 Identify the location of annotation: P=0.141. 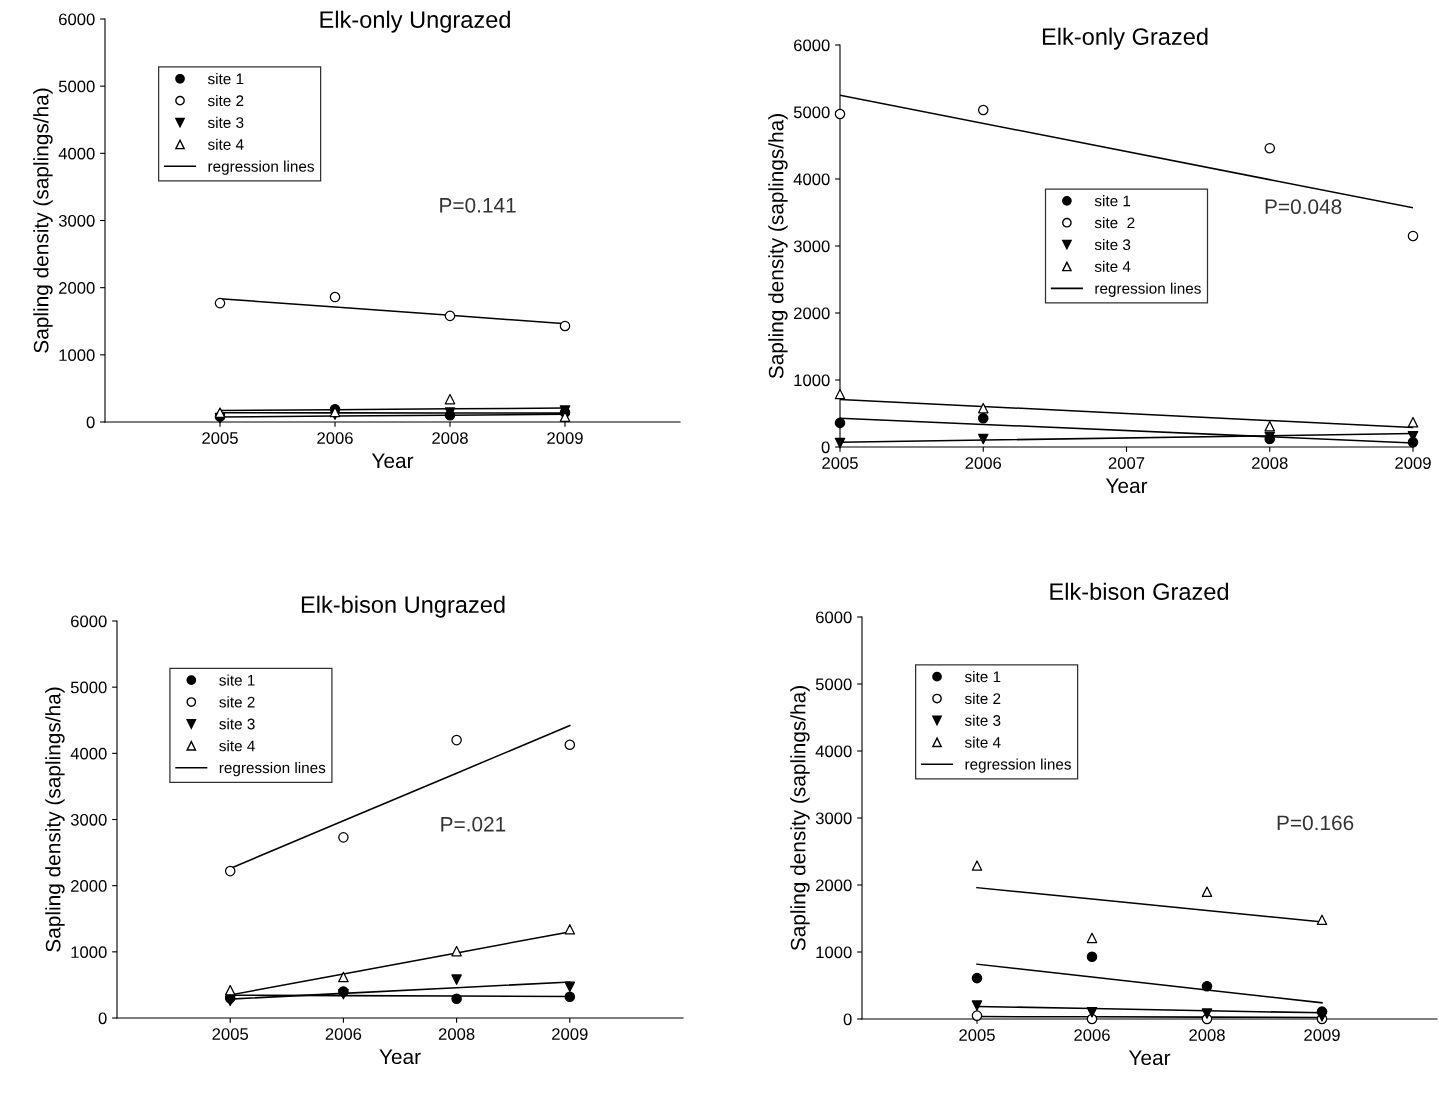
(478, 205).